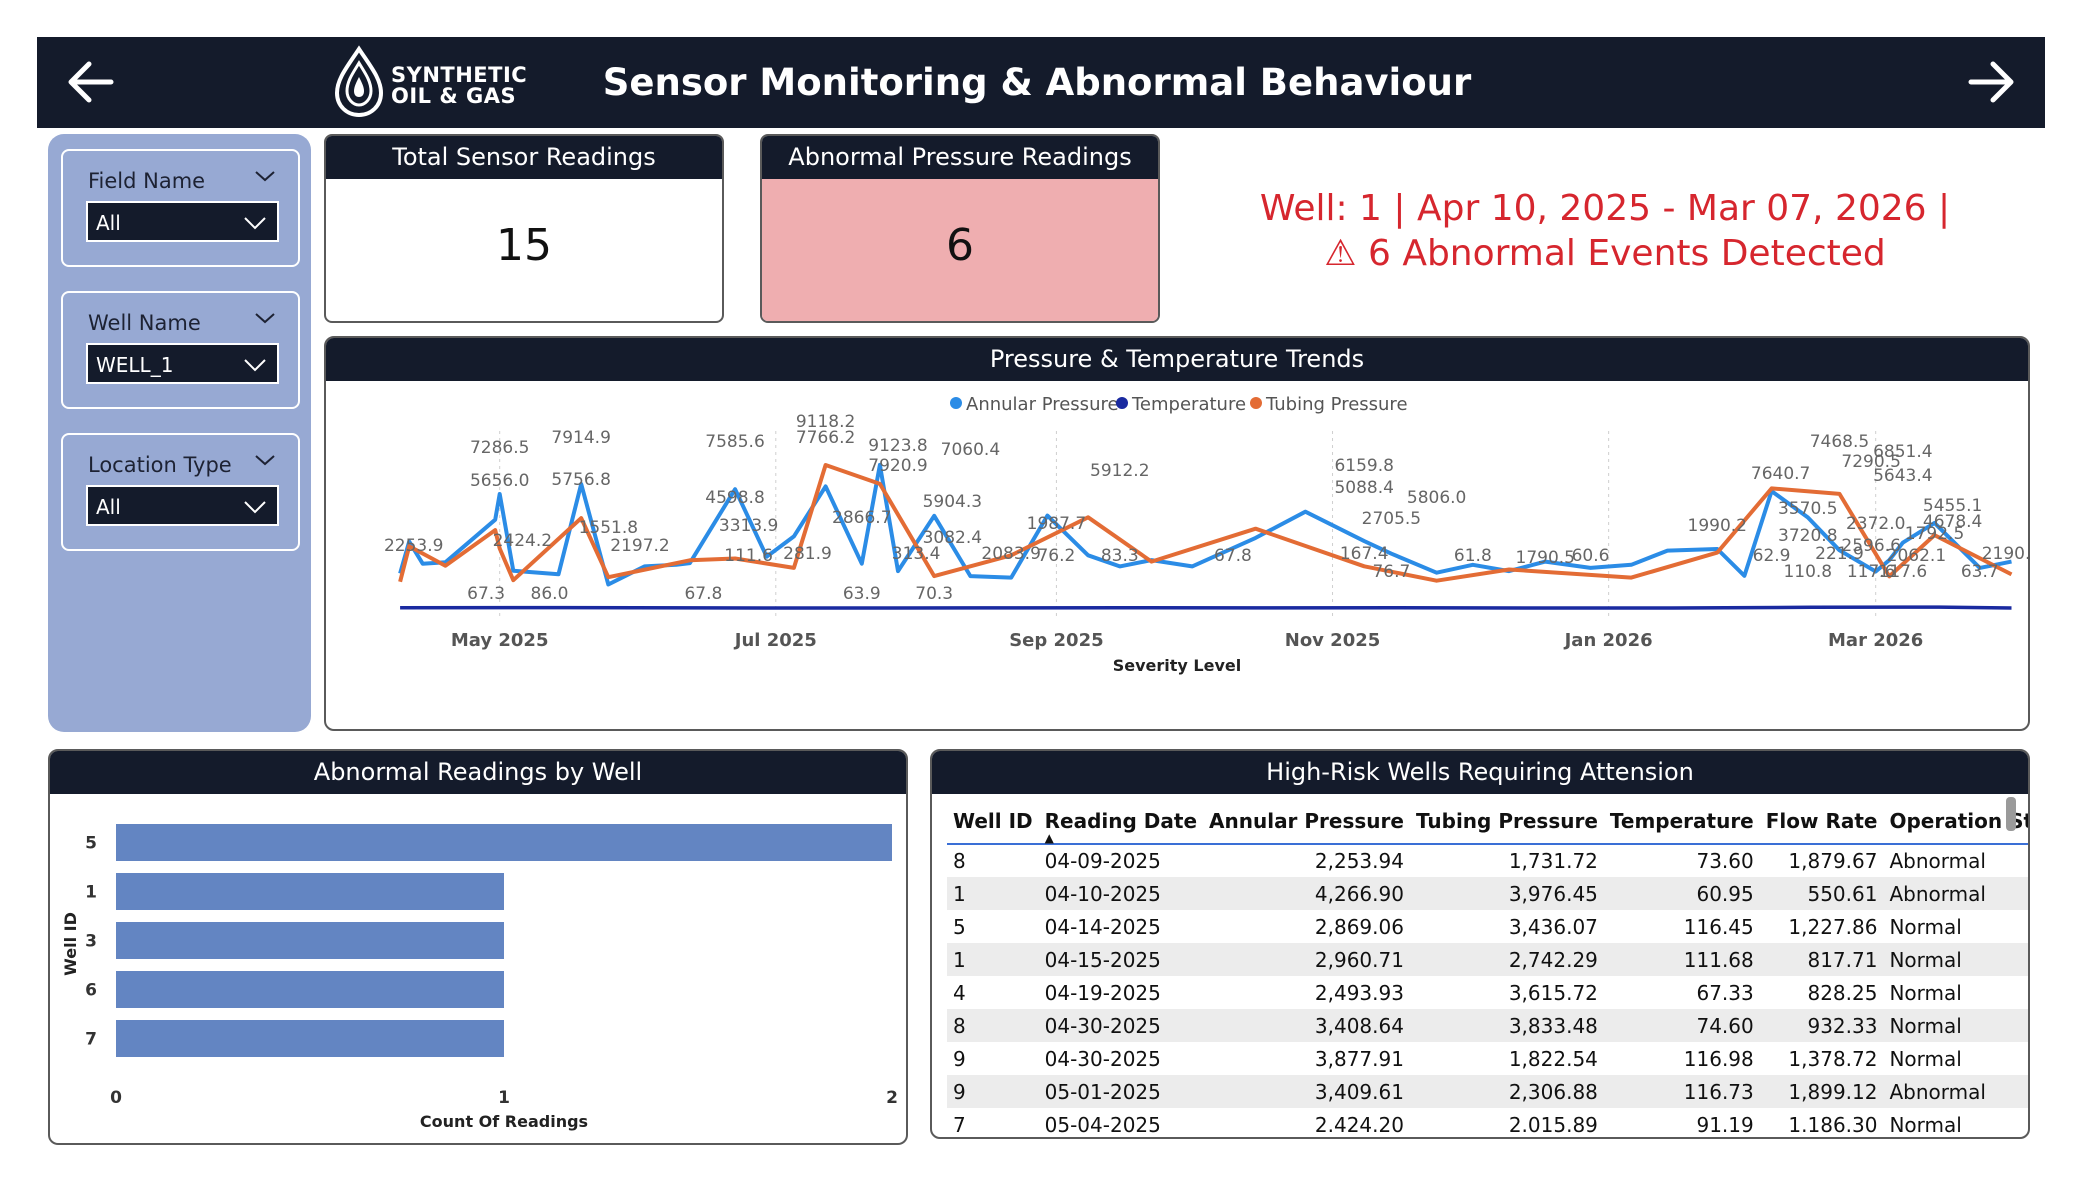 This screenshot has width=2075, height=1200. I want to click on data-label: 67.8, so click(1233, 556).